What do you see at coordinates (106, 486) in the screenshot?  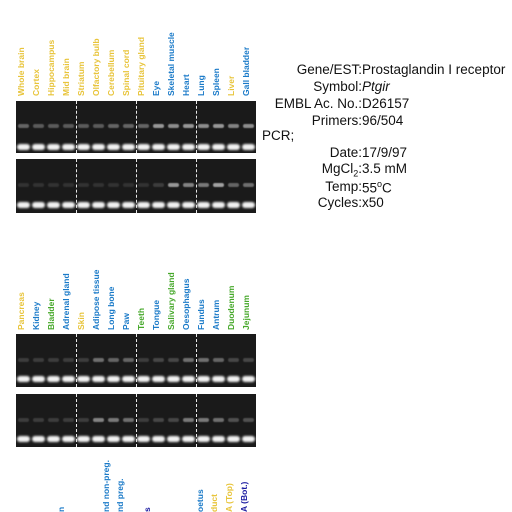 I see `lane-label: nd non-preg.` at bounding box center [106, 486].